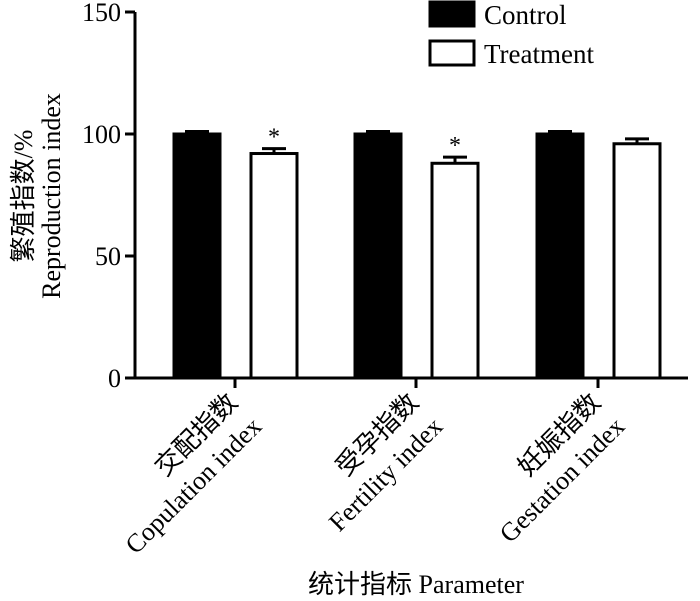 This screenshot has height=601, width=700. Describe the element at coordinates (539, 54) in the screenshot. I see `legend-label: Treatment` at that location.